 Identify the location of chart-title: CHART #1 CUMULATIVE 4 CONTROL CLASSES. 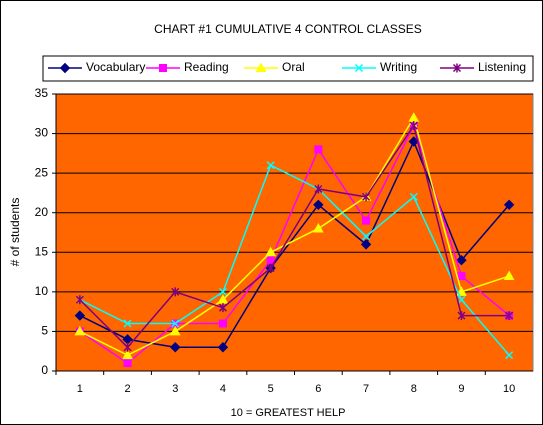
(288, 29).